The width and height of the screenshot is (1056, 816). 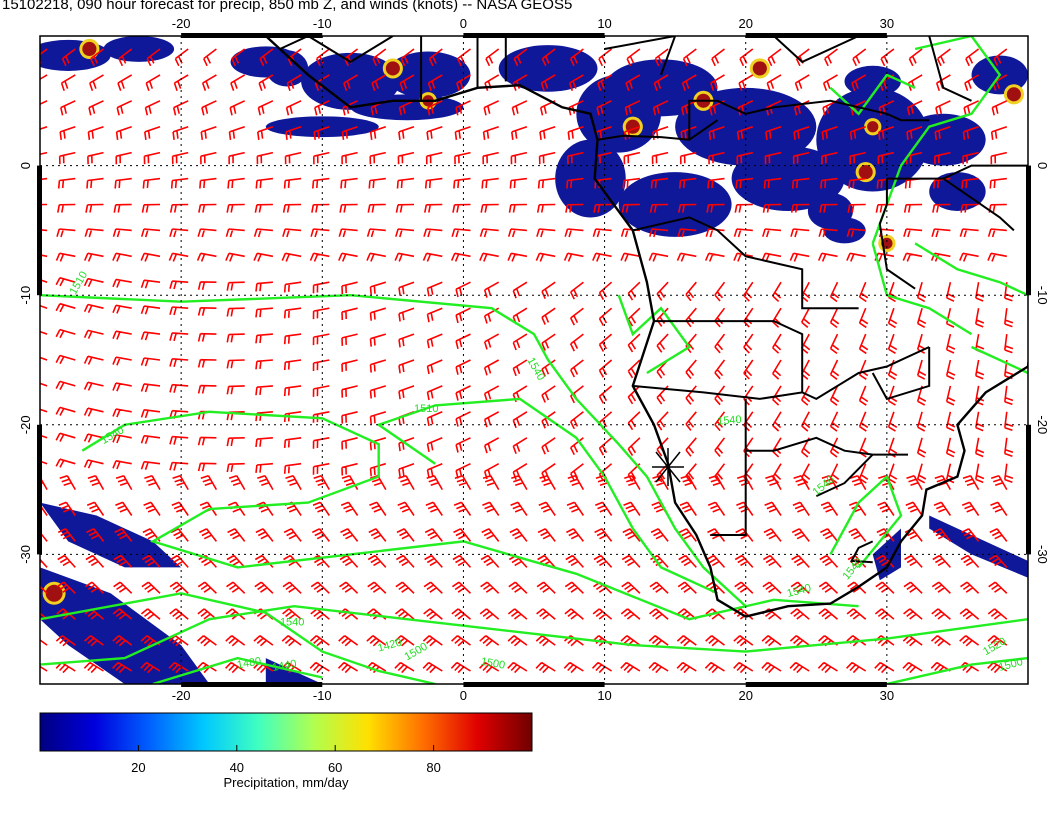 What do you see at coordinates (25, 295) in the screenshot?
I see `lat-tick-left: -10` at bounding box center [25, 295].